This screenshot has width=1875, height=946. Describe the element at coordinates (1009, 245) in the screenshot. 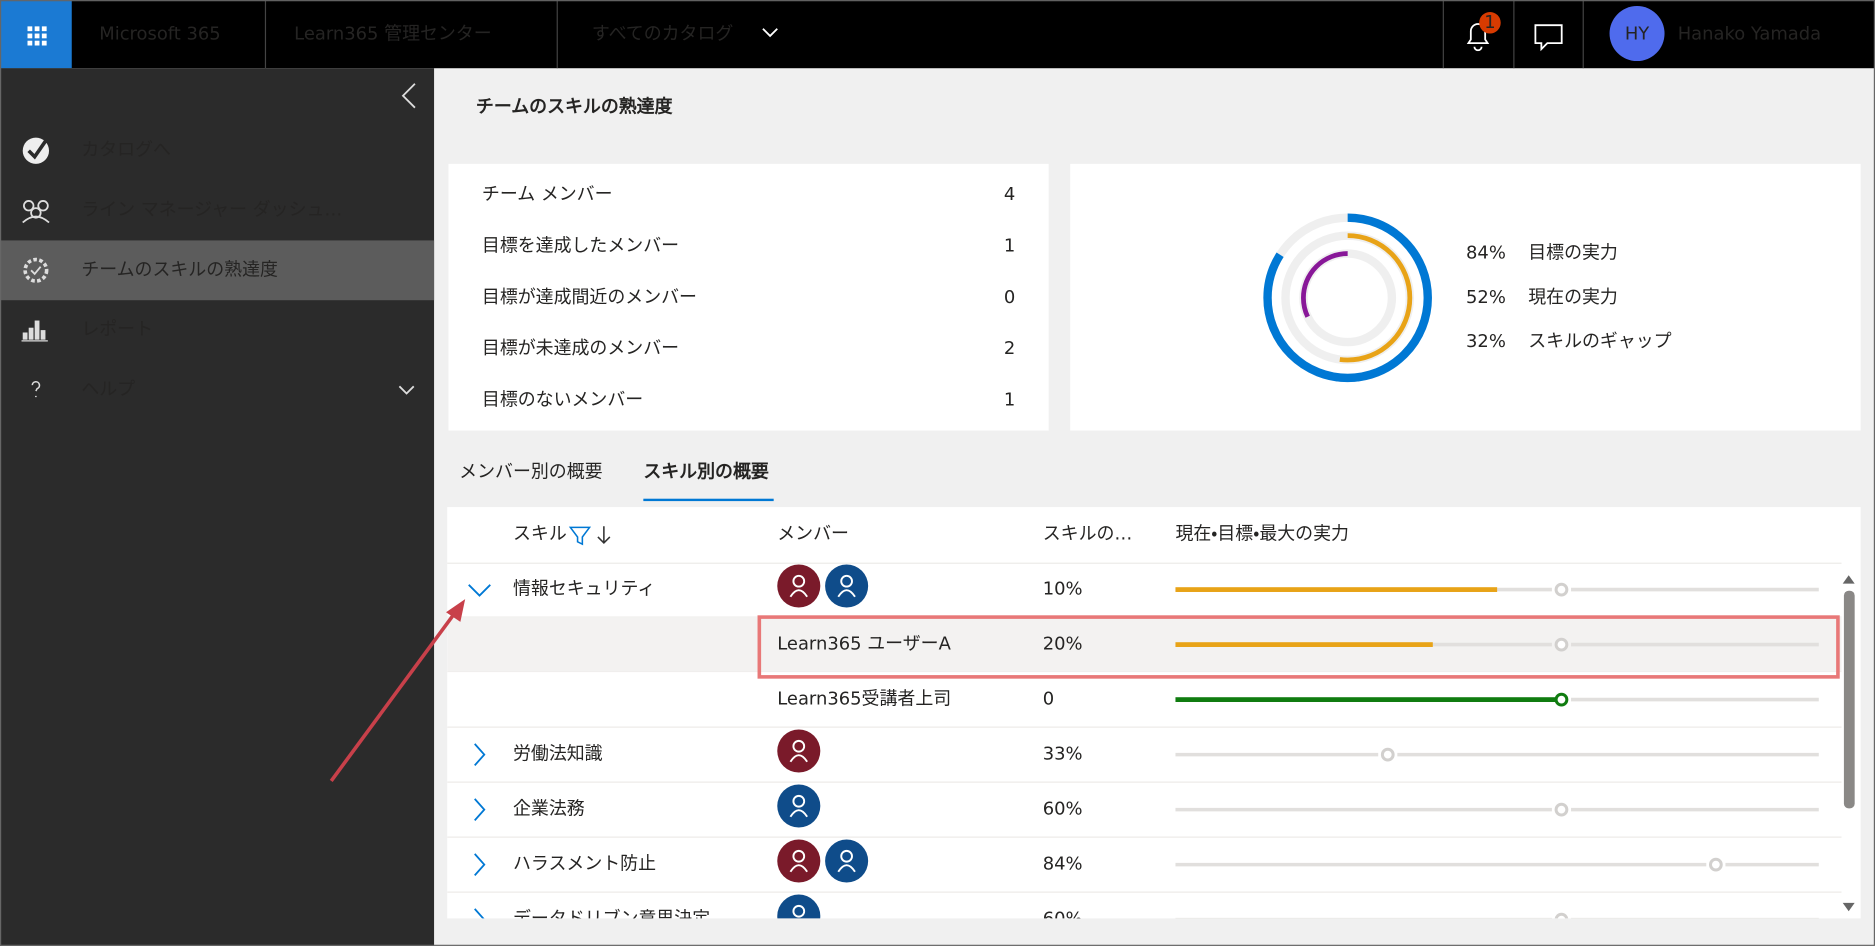

I see `summary-value: 1` at that location.